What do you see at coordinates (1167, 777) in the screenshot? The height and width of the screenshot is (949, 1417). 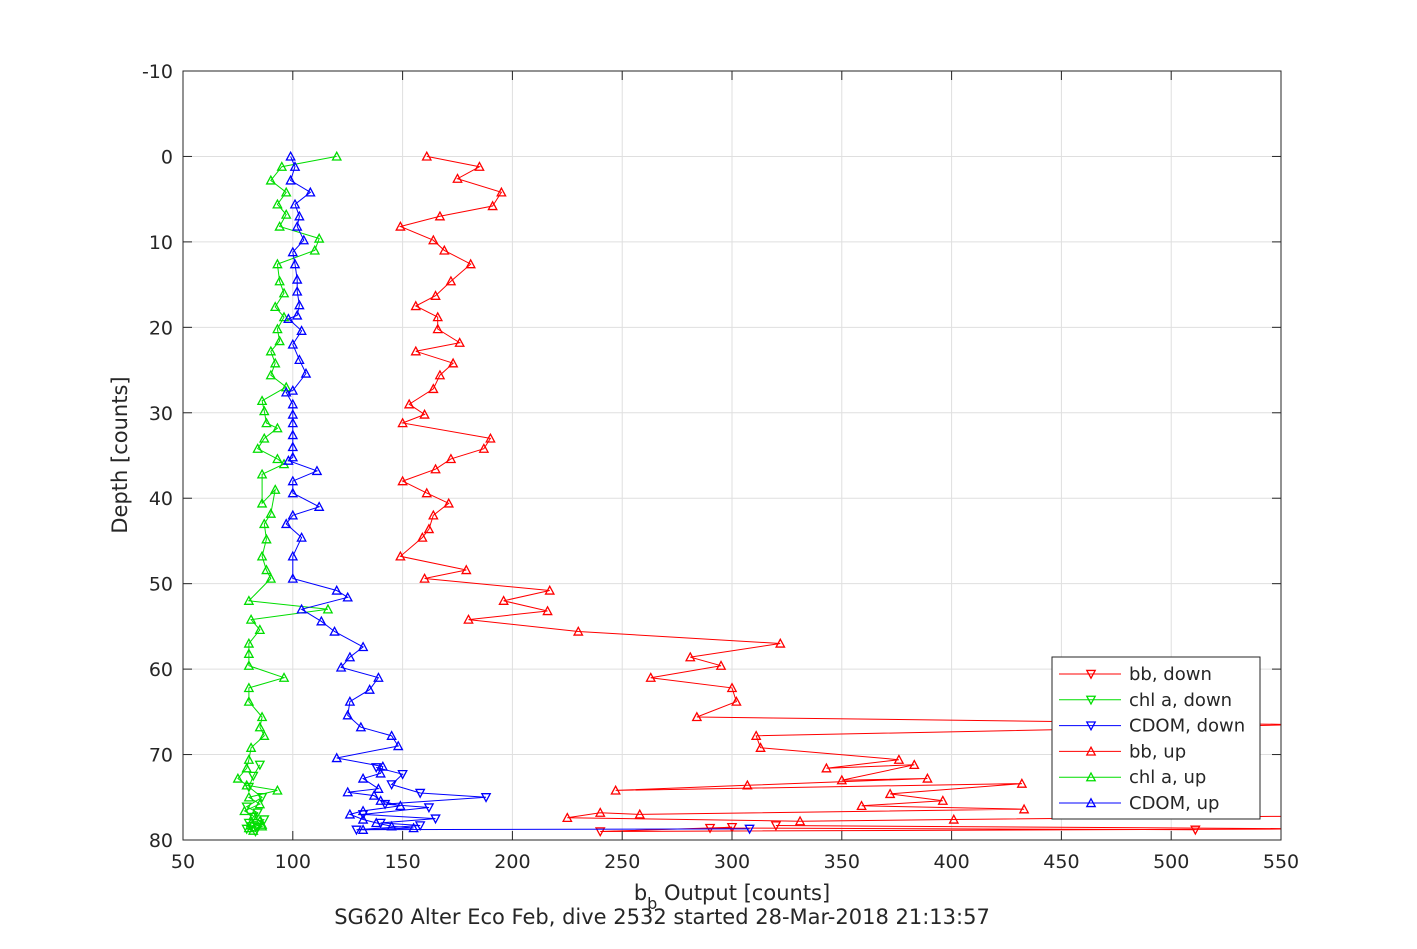 I see `legend-label: chl a, up` at bounding box center [1167, 777].